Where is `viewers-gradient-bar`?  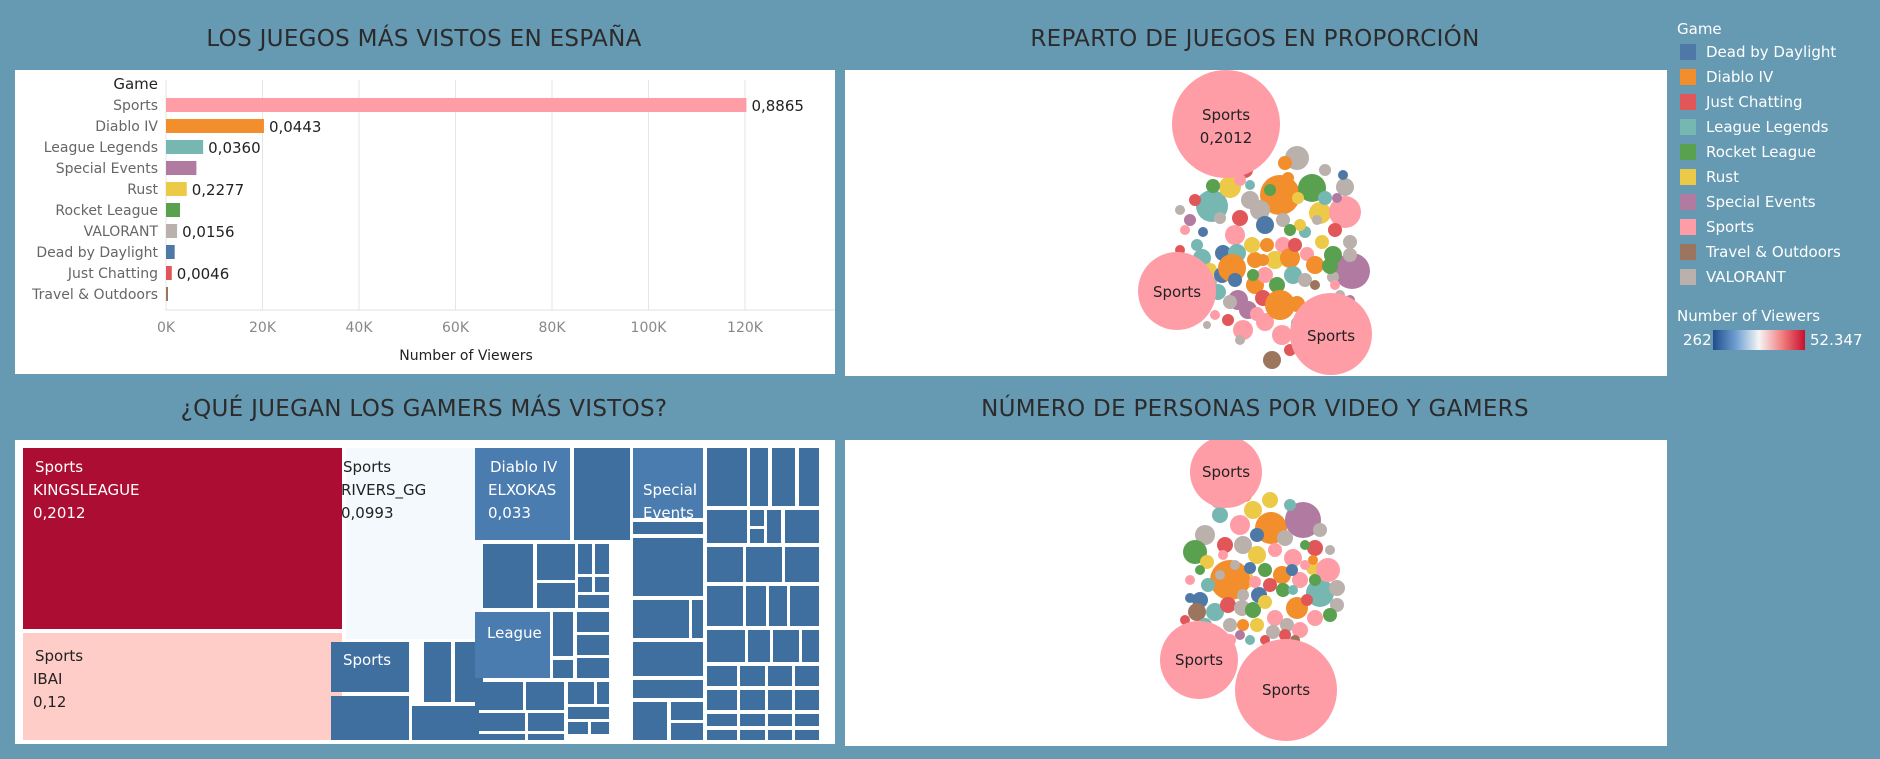
viewers-gradient-bar is located at coordinates (1759, 340).